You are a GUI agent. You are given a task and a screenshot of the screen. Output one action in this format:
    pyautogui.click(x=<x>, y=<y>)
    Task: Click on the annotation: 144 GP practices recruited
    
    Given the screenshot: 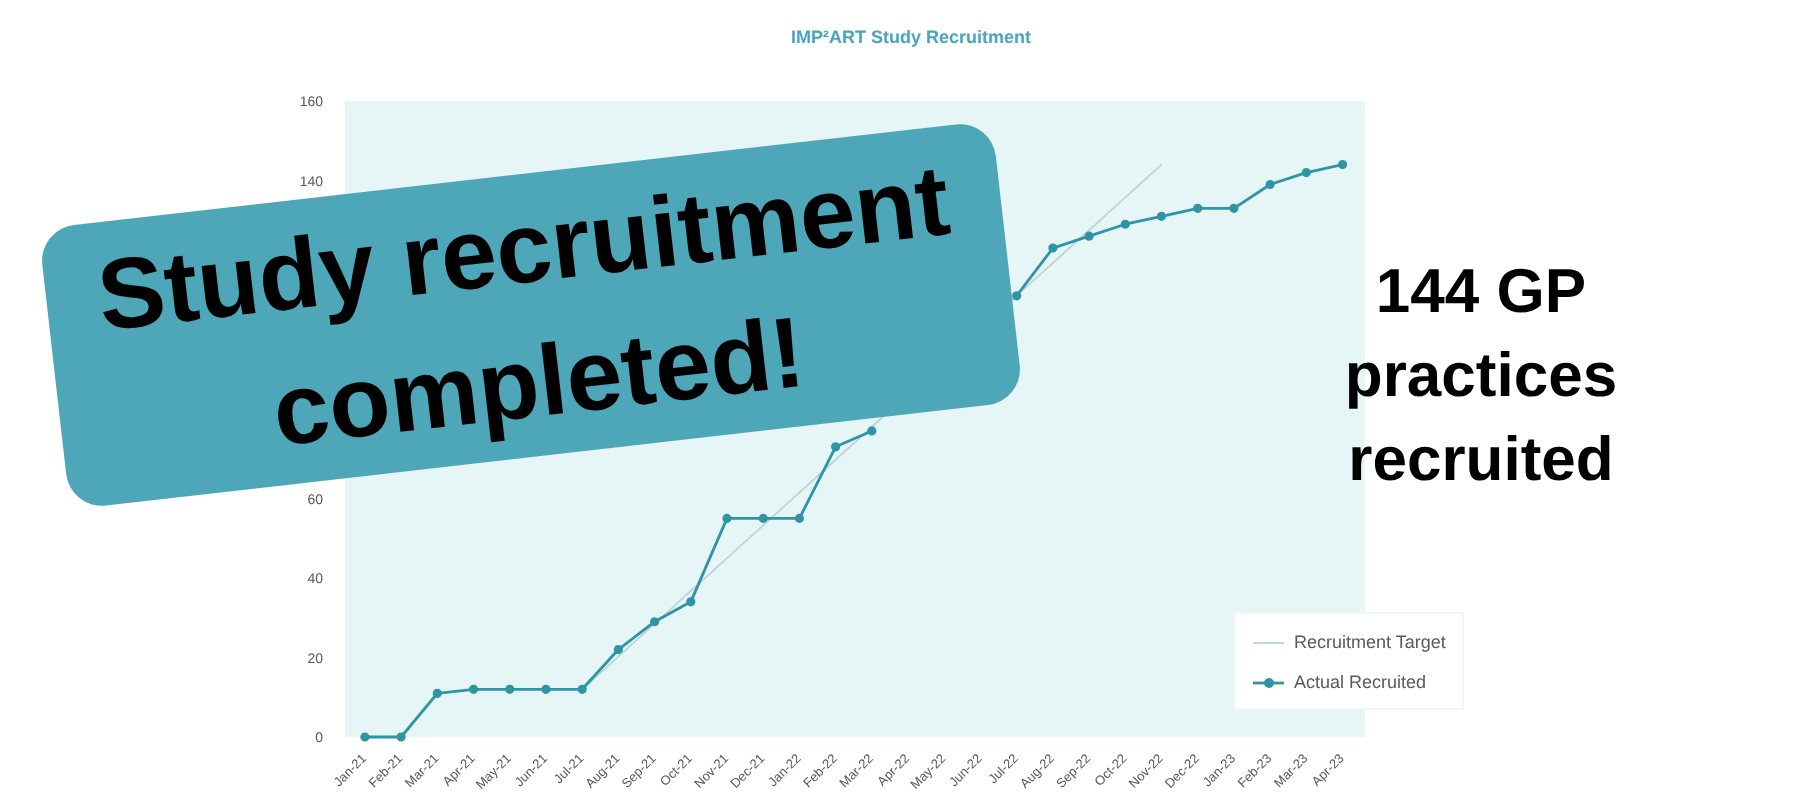 What is the action you would take?
    pyautogui.click(x=1481, y=375)
    